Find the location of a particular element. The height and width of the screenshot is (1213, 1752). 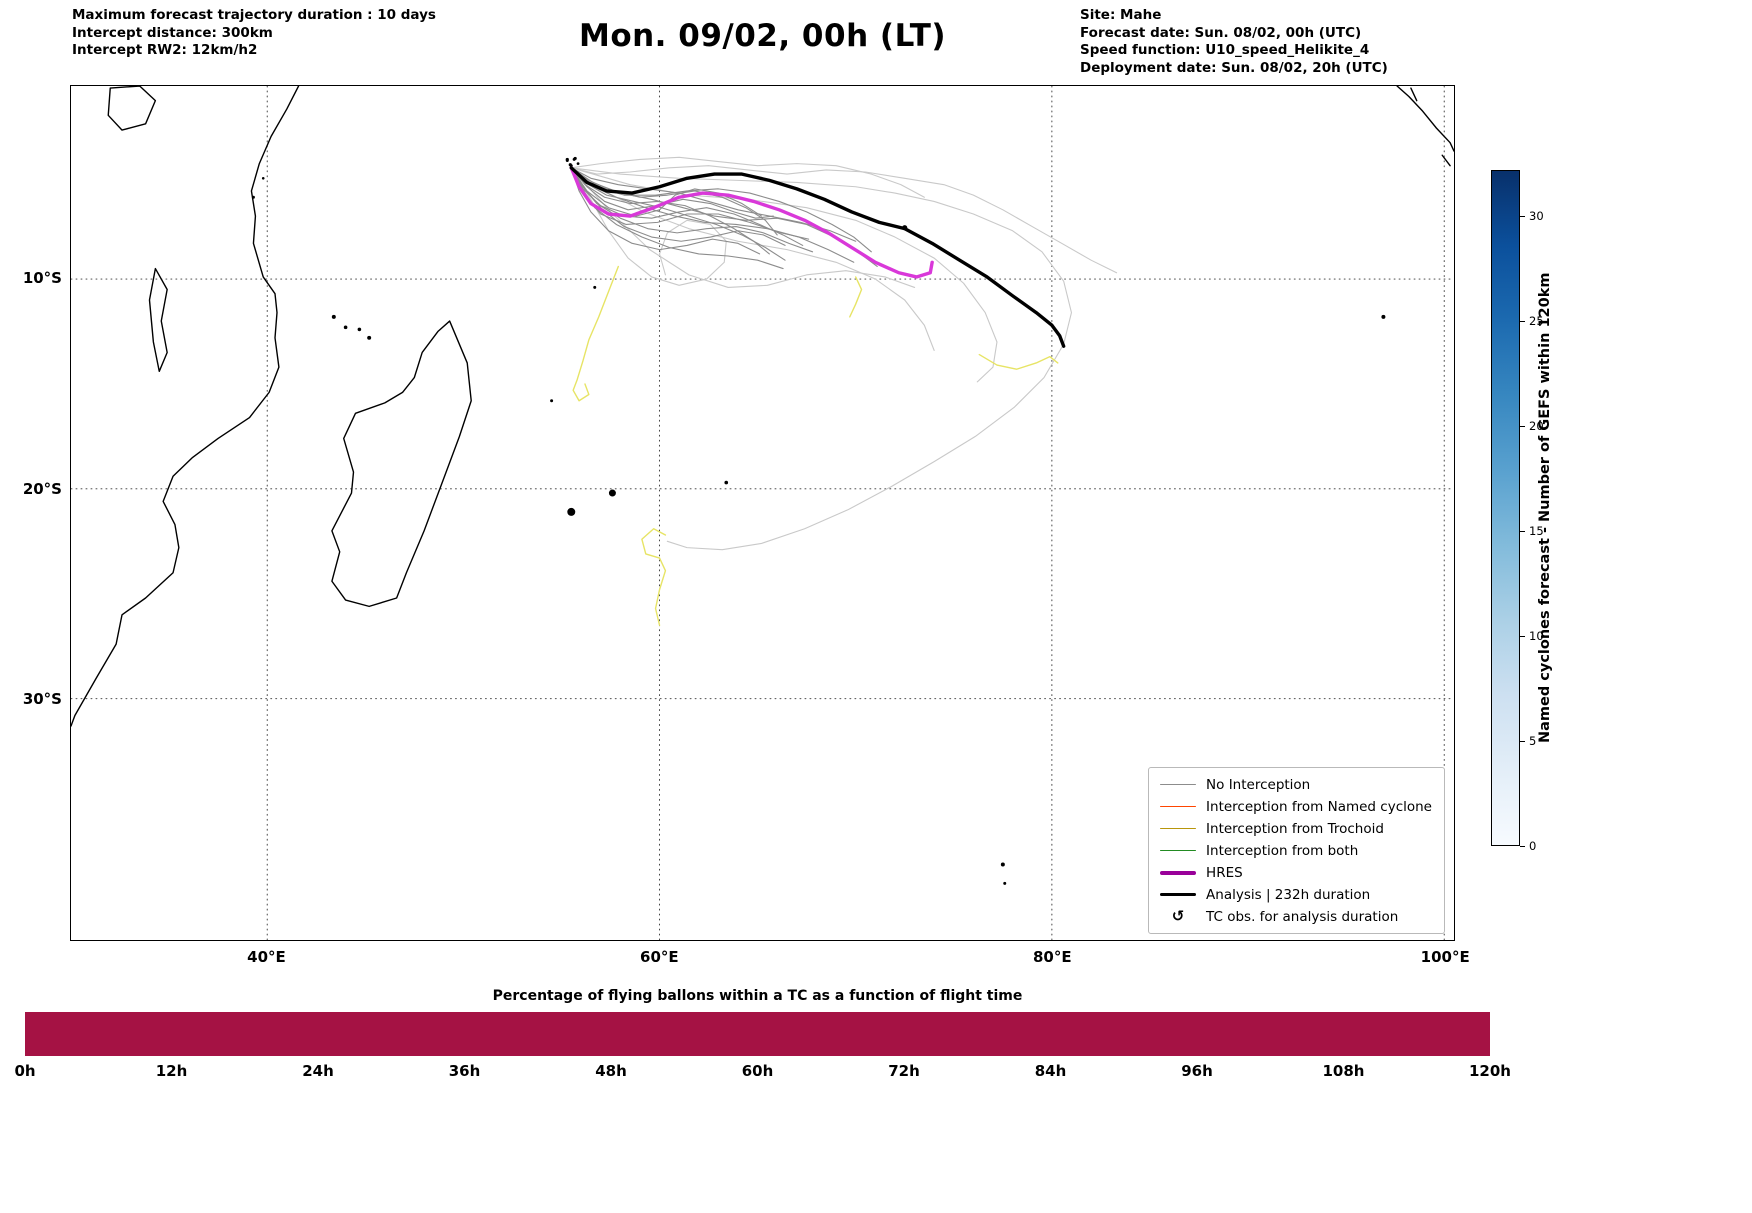

coastline-sumatra-coast is located at coordinates (1425, 119).